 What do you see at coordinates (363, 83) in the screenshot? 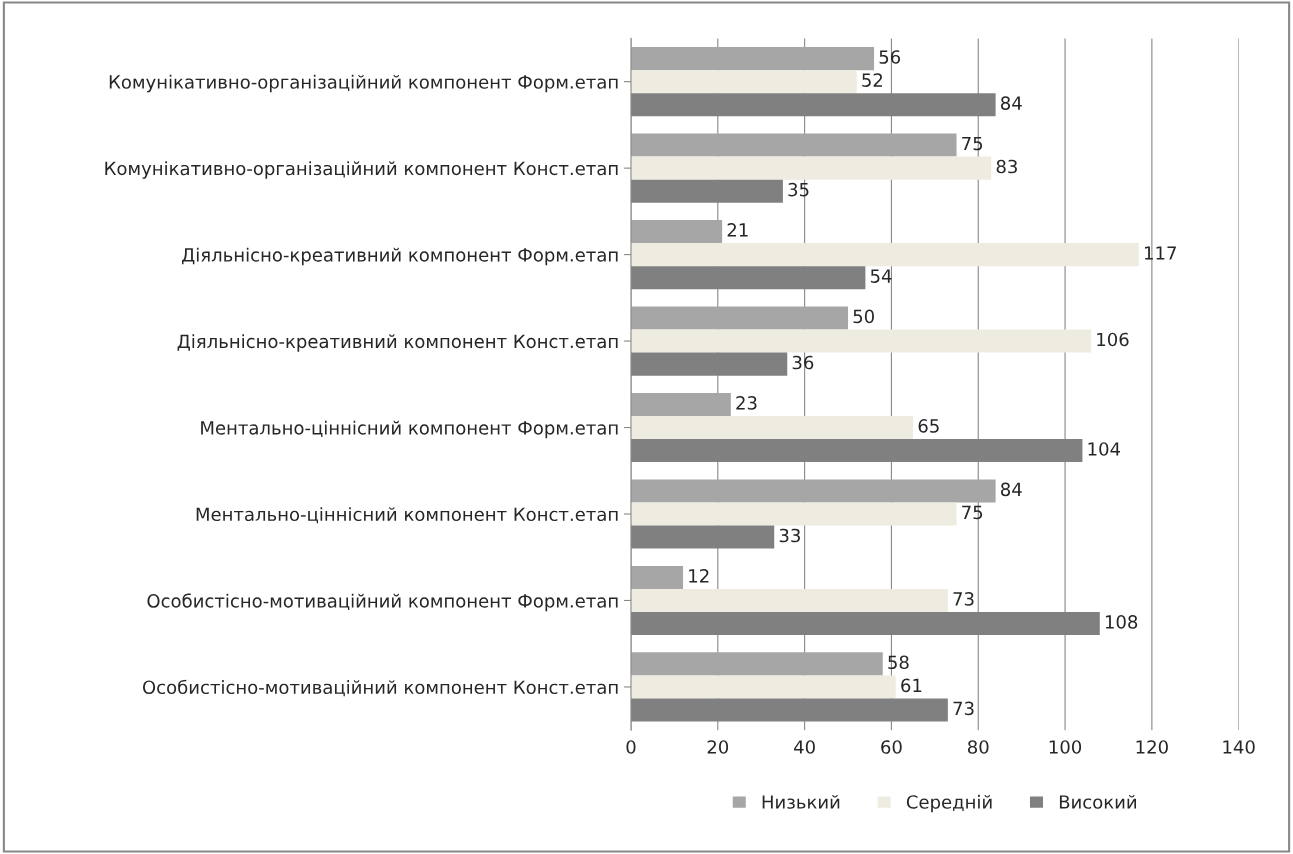
I see `y-tick-label: Комунікативно-організаційний компонент Форм.етап` at bounding box center [363, 83].